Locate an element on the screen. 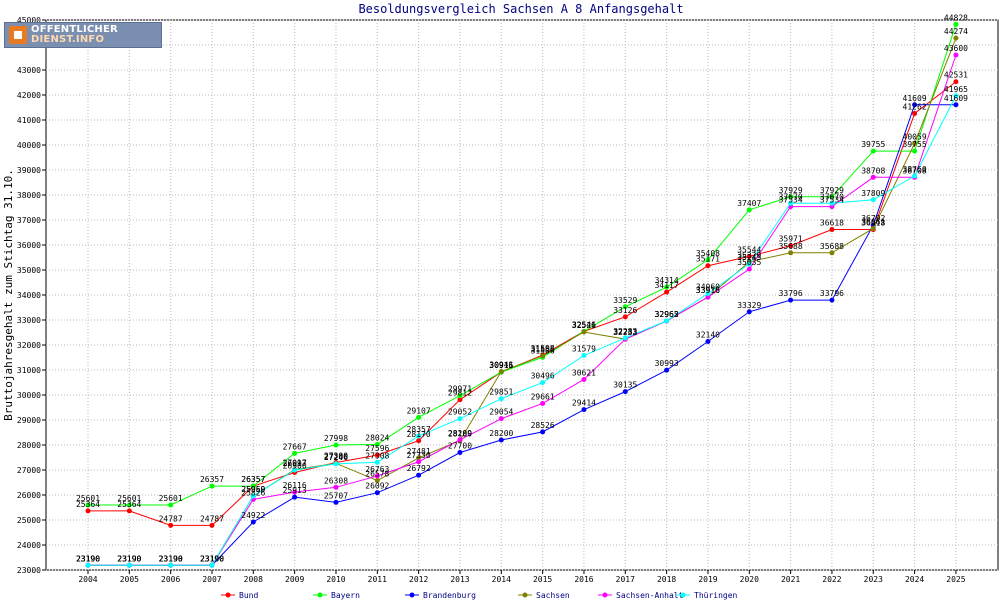  data-label-sachsen: 25960 is located at coordinates (253, 489).